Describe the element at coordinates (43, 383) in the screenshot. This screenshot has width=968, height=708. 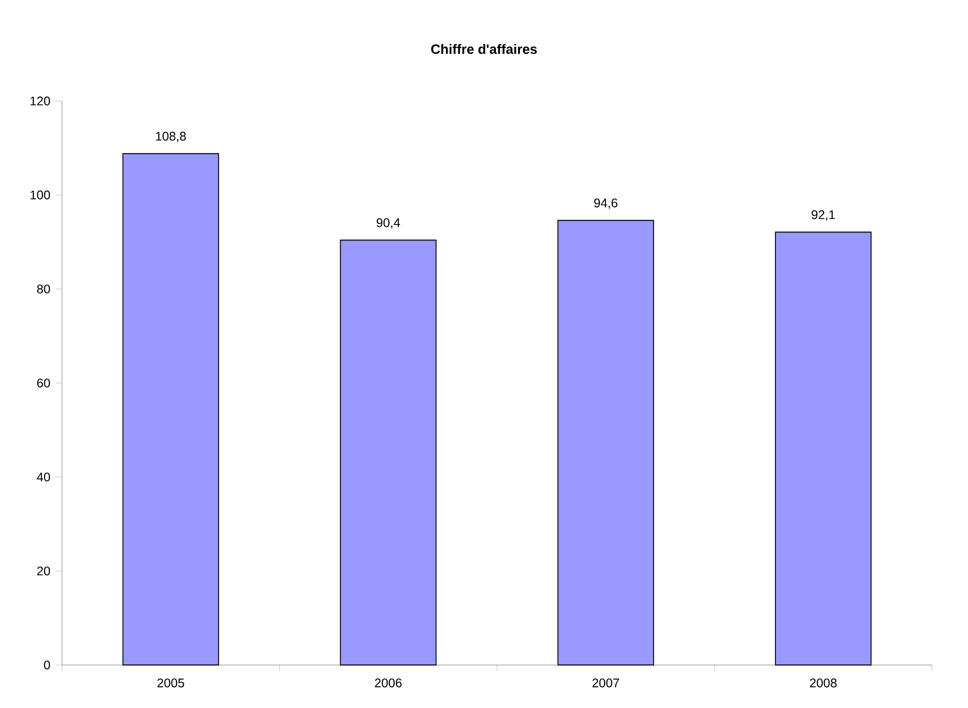
I see `y-tick-label: 60` at that location.